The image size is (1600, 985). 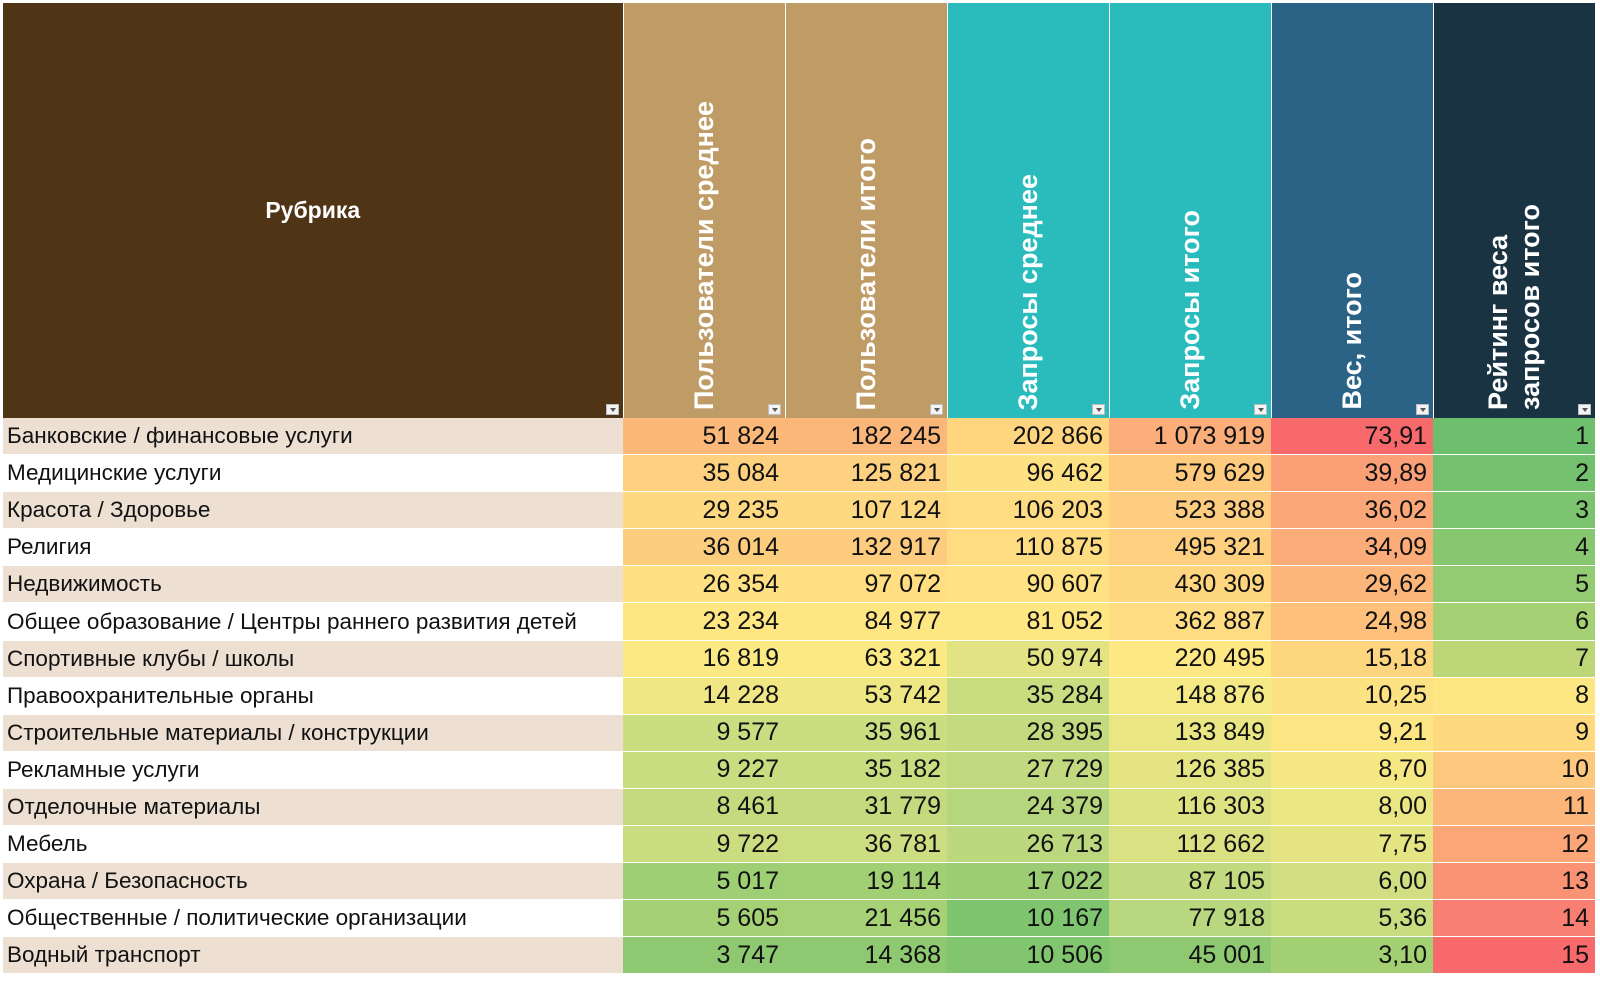 What do you see at coordinates (1352, 621) in the screenshot?
I see `weight-cell: 24,98` at bounding box center [1352, 621].